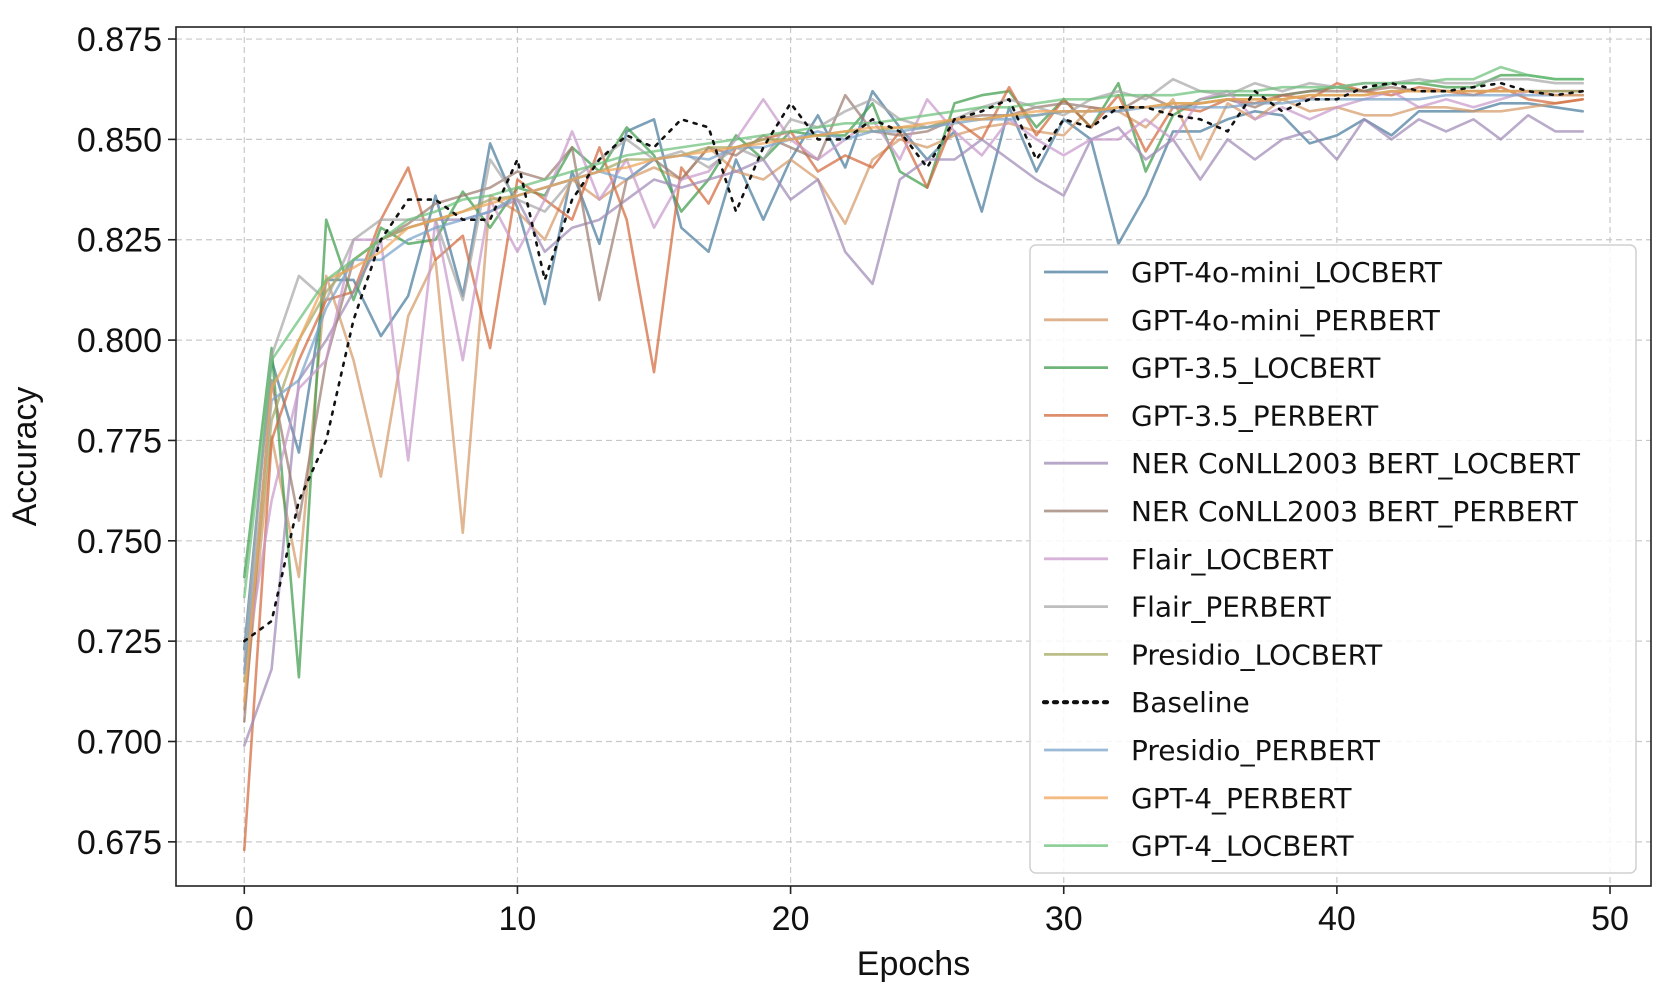 The height and width of the screenshot is (989, 1660). What do you see at coordinates (119, 441) in the screenshot?
I see `y-tick-label: 0.775` at bounding box center [119, 441].